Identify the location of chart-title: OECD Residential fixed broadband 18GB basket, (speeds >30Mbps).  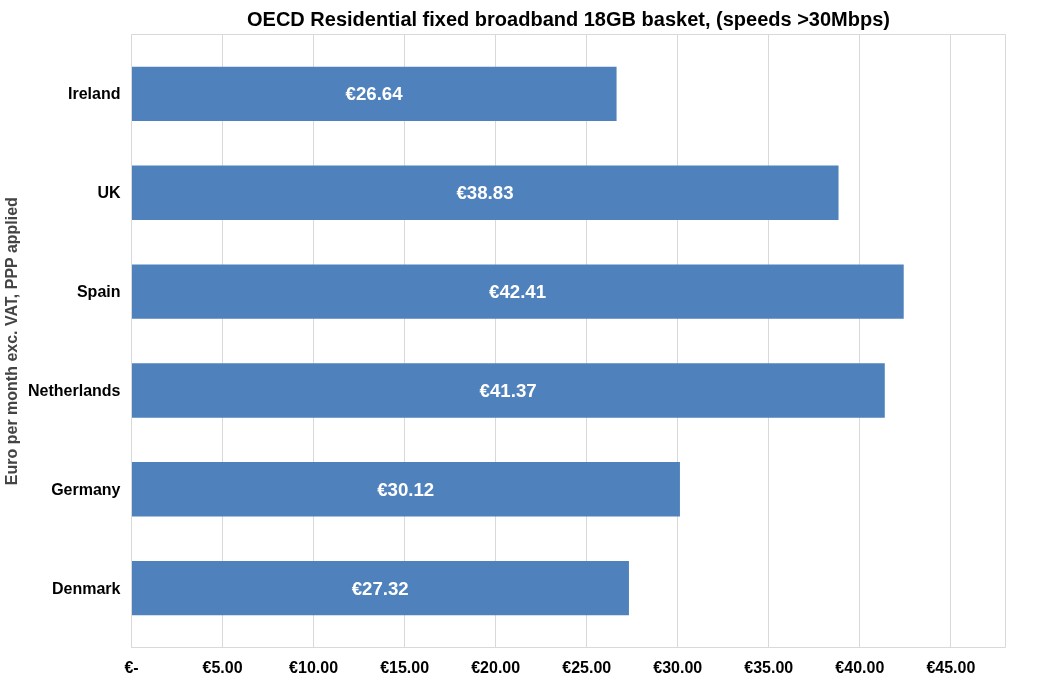
(568, 18).